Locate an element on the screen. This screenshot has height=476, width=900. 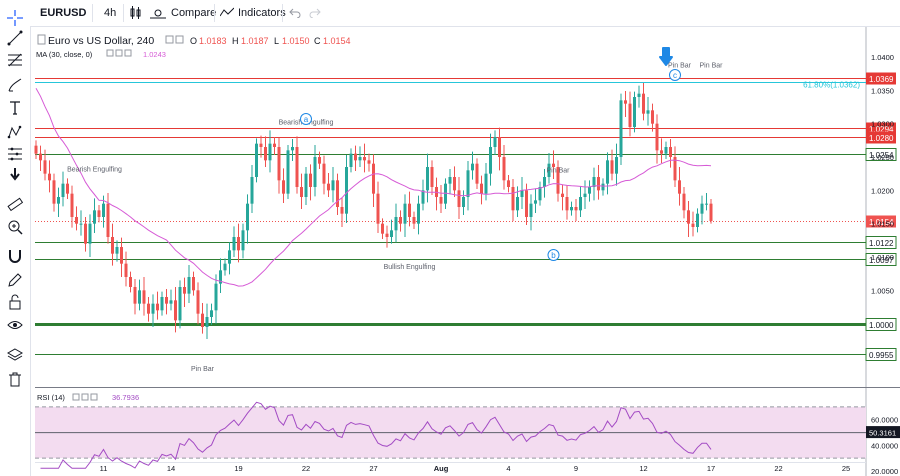
ma-settings-icon is located at coordinates (119, 53).